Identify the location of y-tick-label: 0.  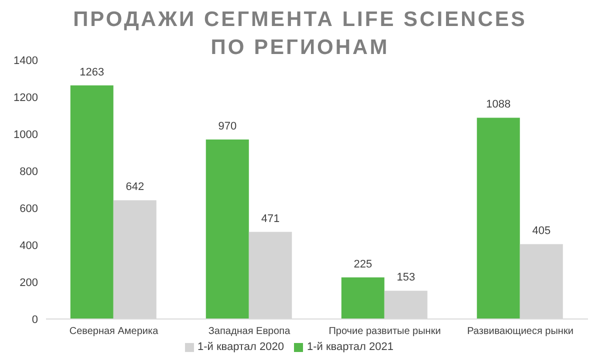
(35, 320).